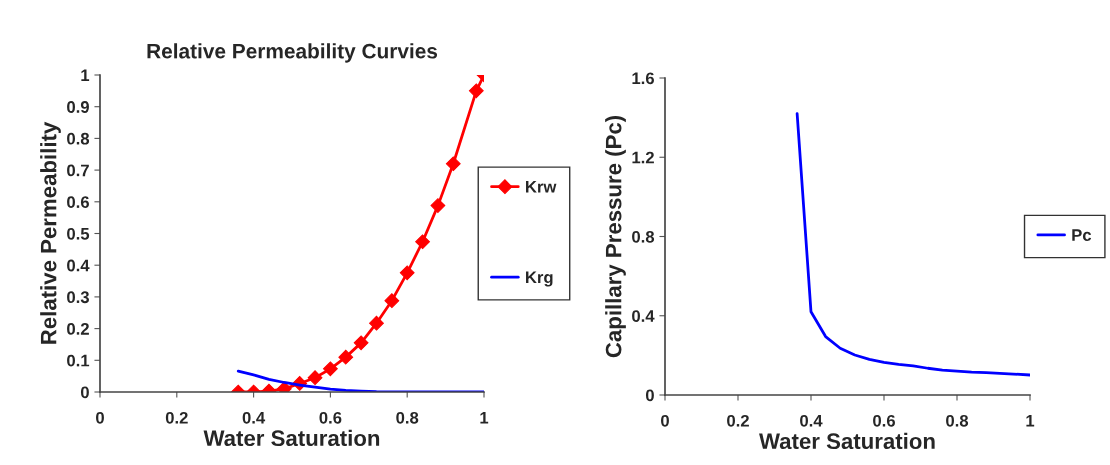 Image resolution: width=1110 pixels, height=465 pixels. What do you see at coordinates (50, 232) in the screenshot?
I see `y-axis-title: Relative Permeability` at bounding box center [50, 232].